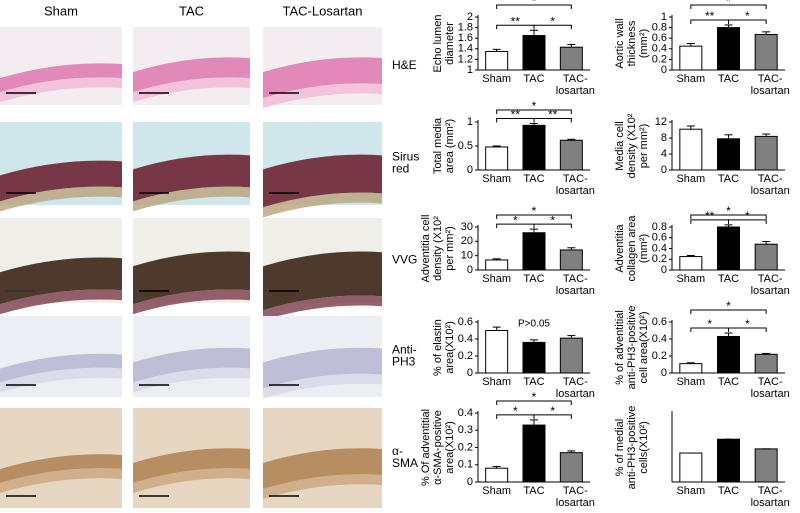 The height and width of the screenshot is (513, 800). I want to click on y-tick-label: 10, so click(467, 256).